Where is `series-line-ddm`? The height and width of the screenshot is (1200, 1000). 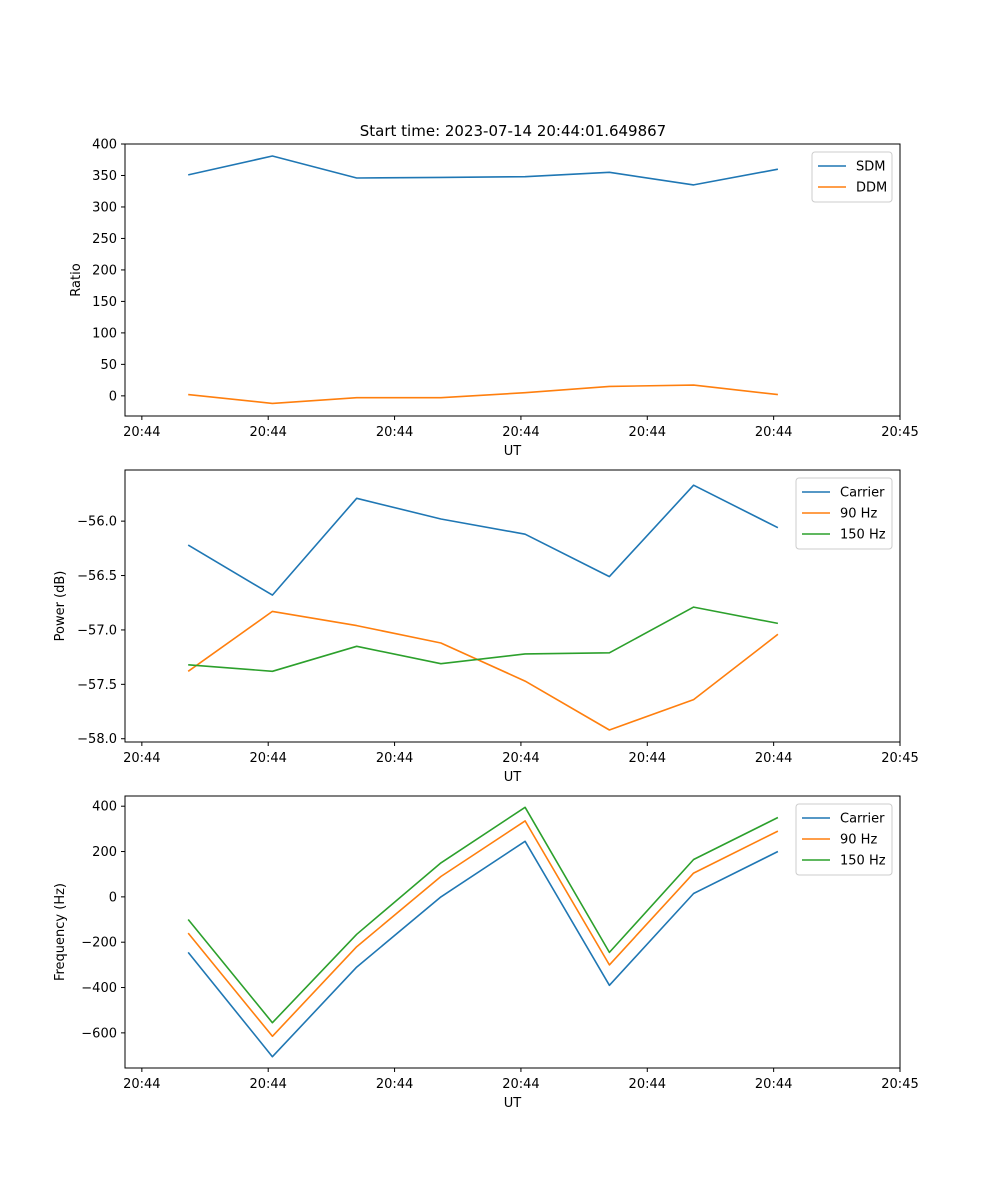
series-line-ddm is located at coordinates (483, 394).